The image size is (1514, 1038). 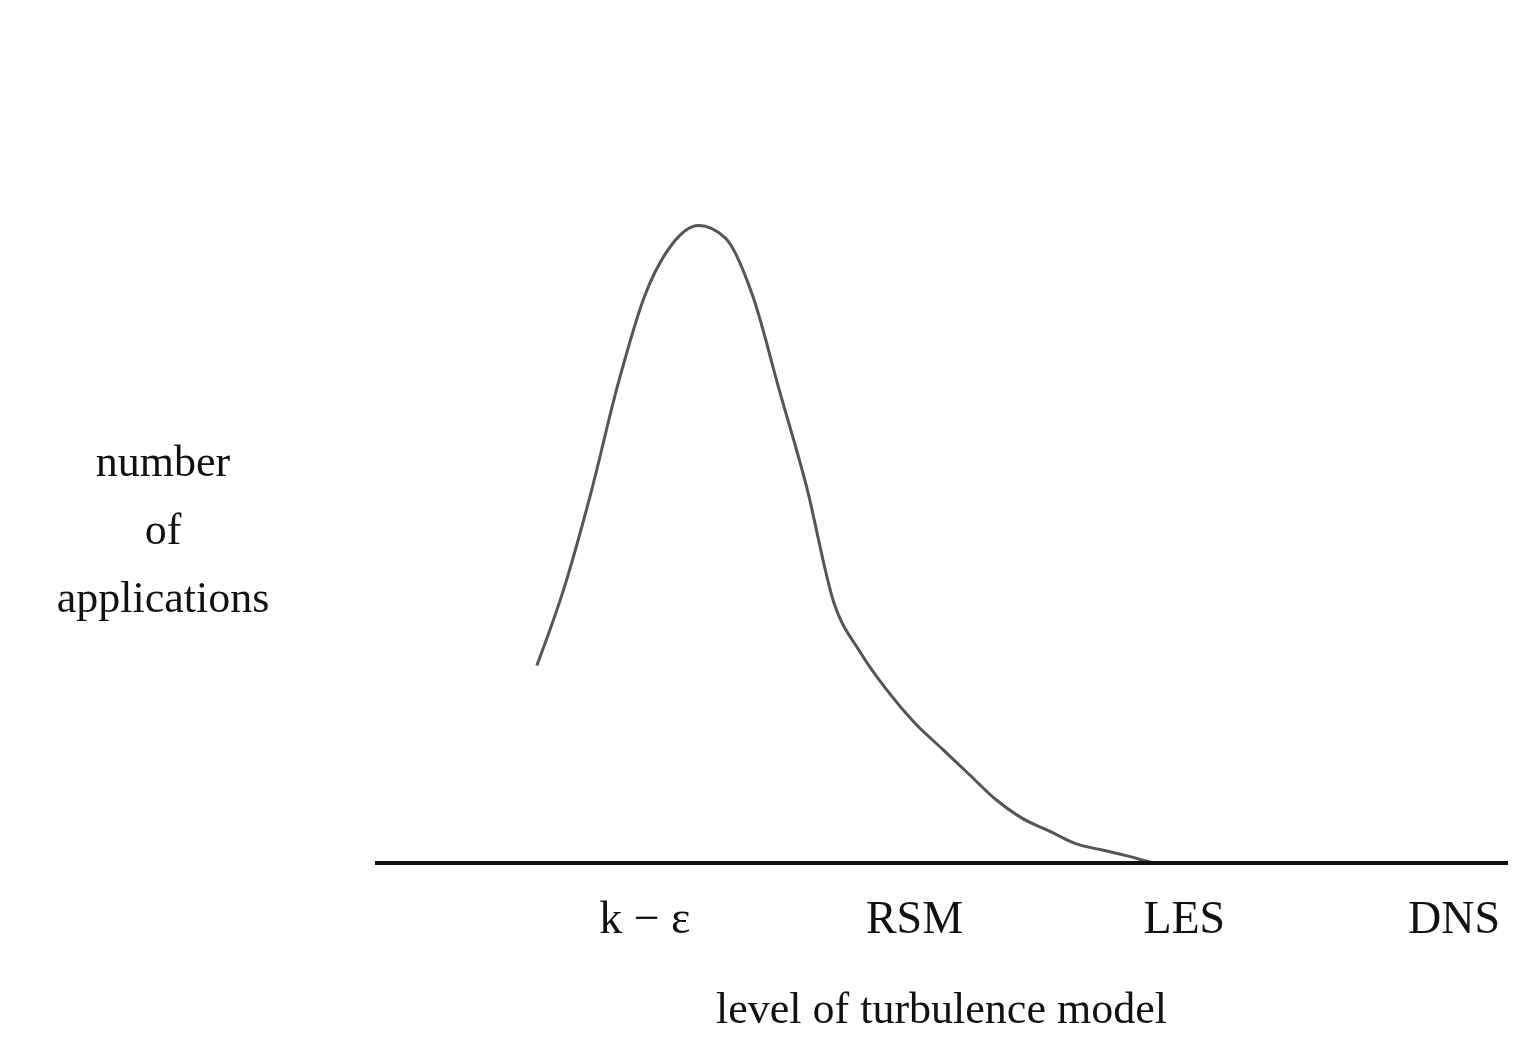 I want to click on y-axis-title: number of applications, so click(x=163, y=530).